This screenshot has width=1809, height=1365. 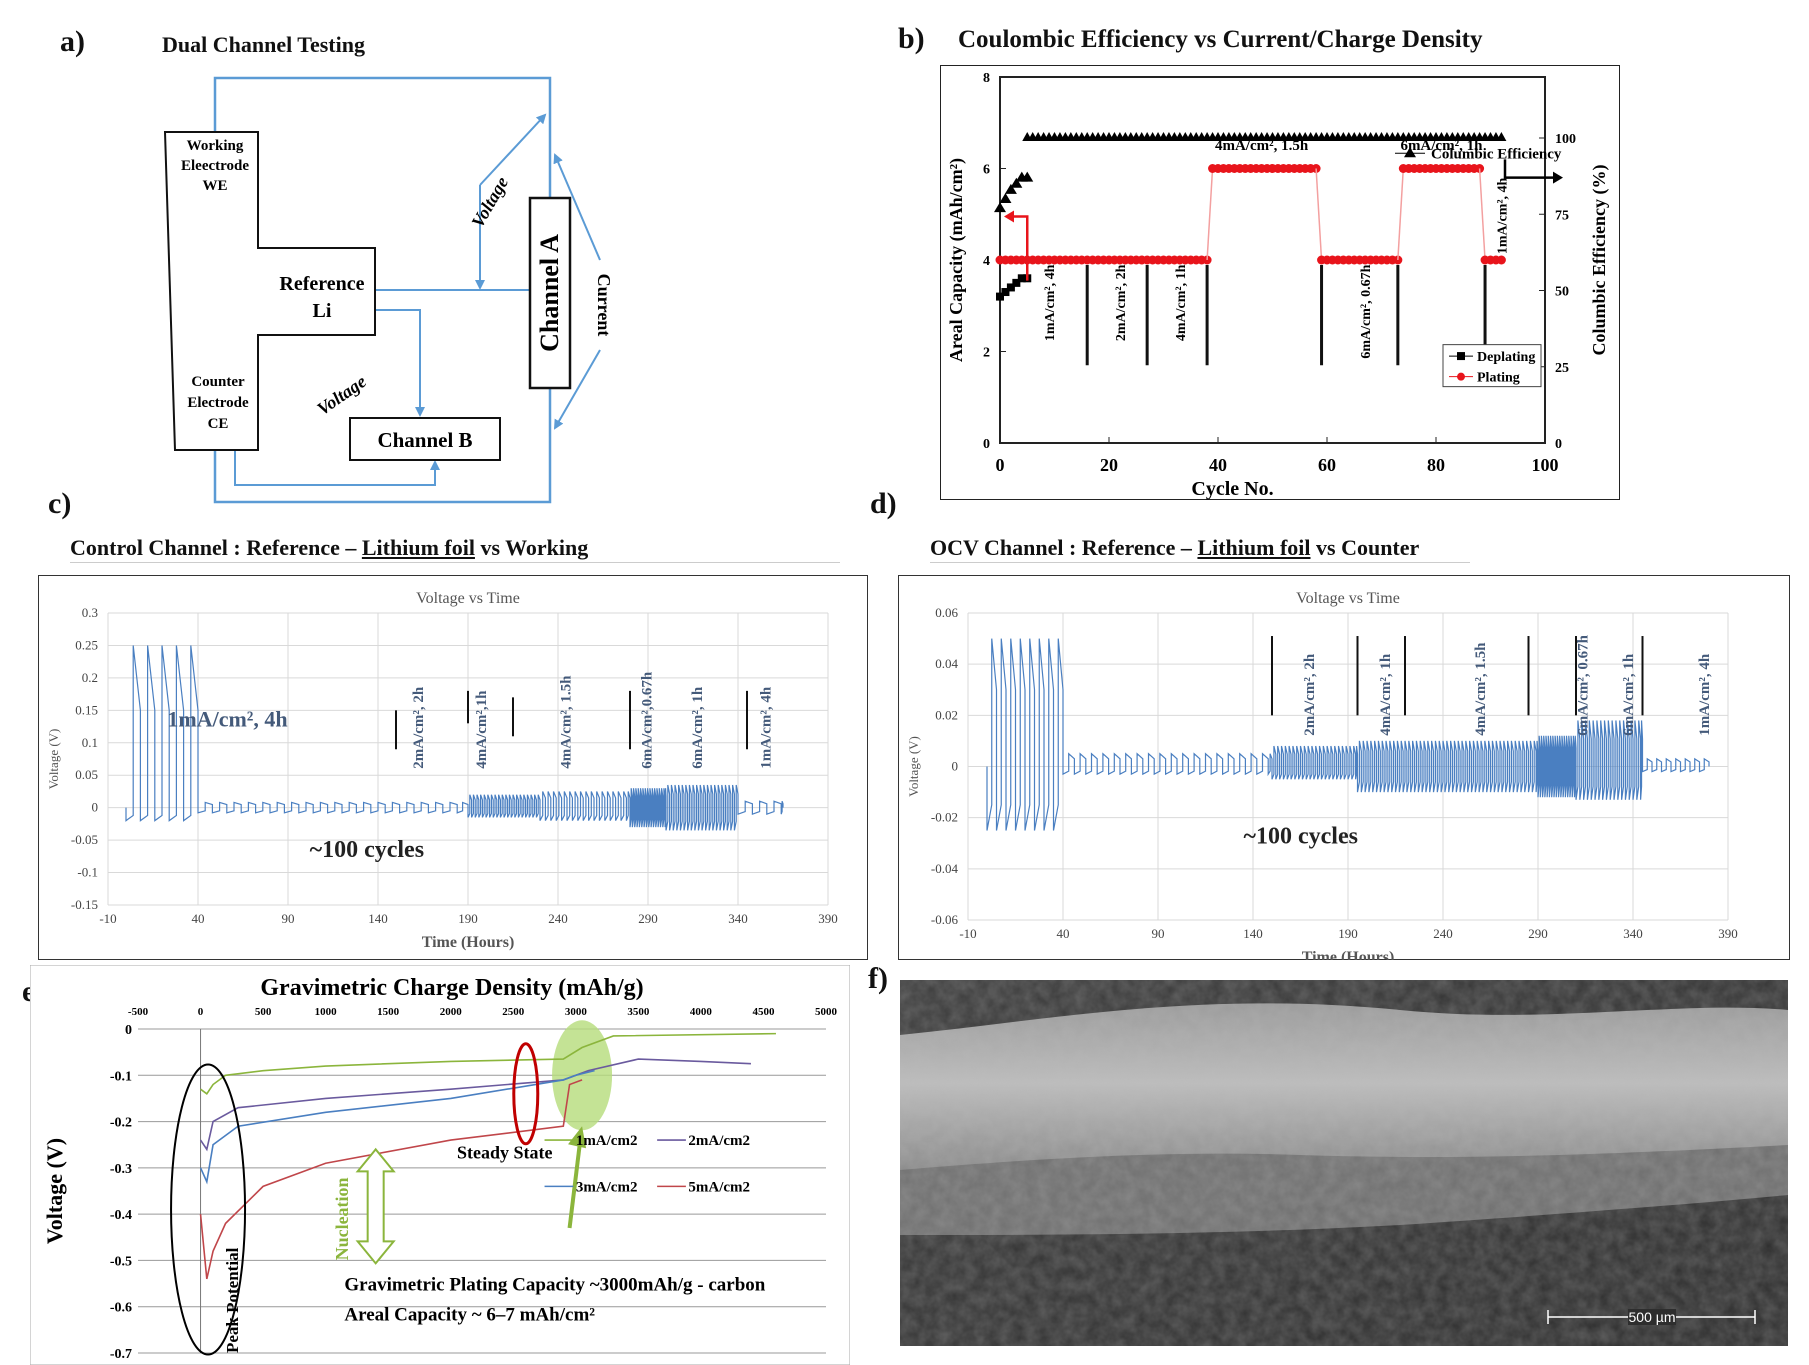 What do you see at coordinates (582, 1075) in the screenshot?
I see `transition-highlight` at bounding box center [582, 1075].